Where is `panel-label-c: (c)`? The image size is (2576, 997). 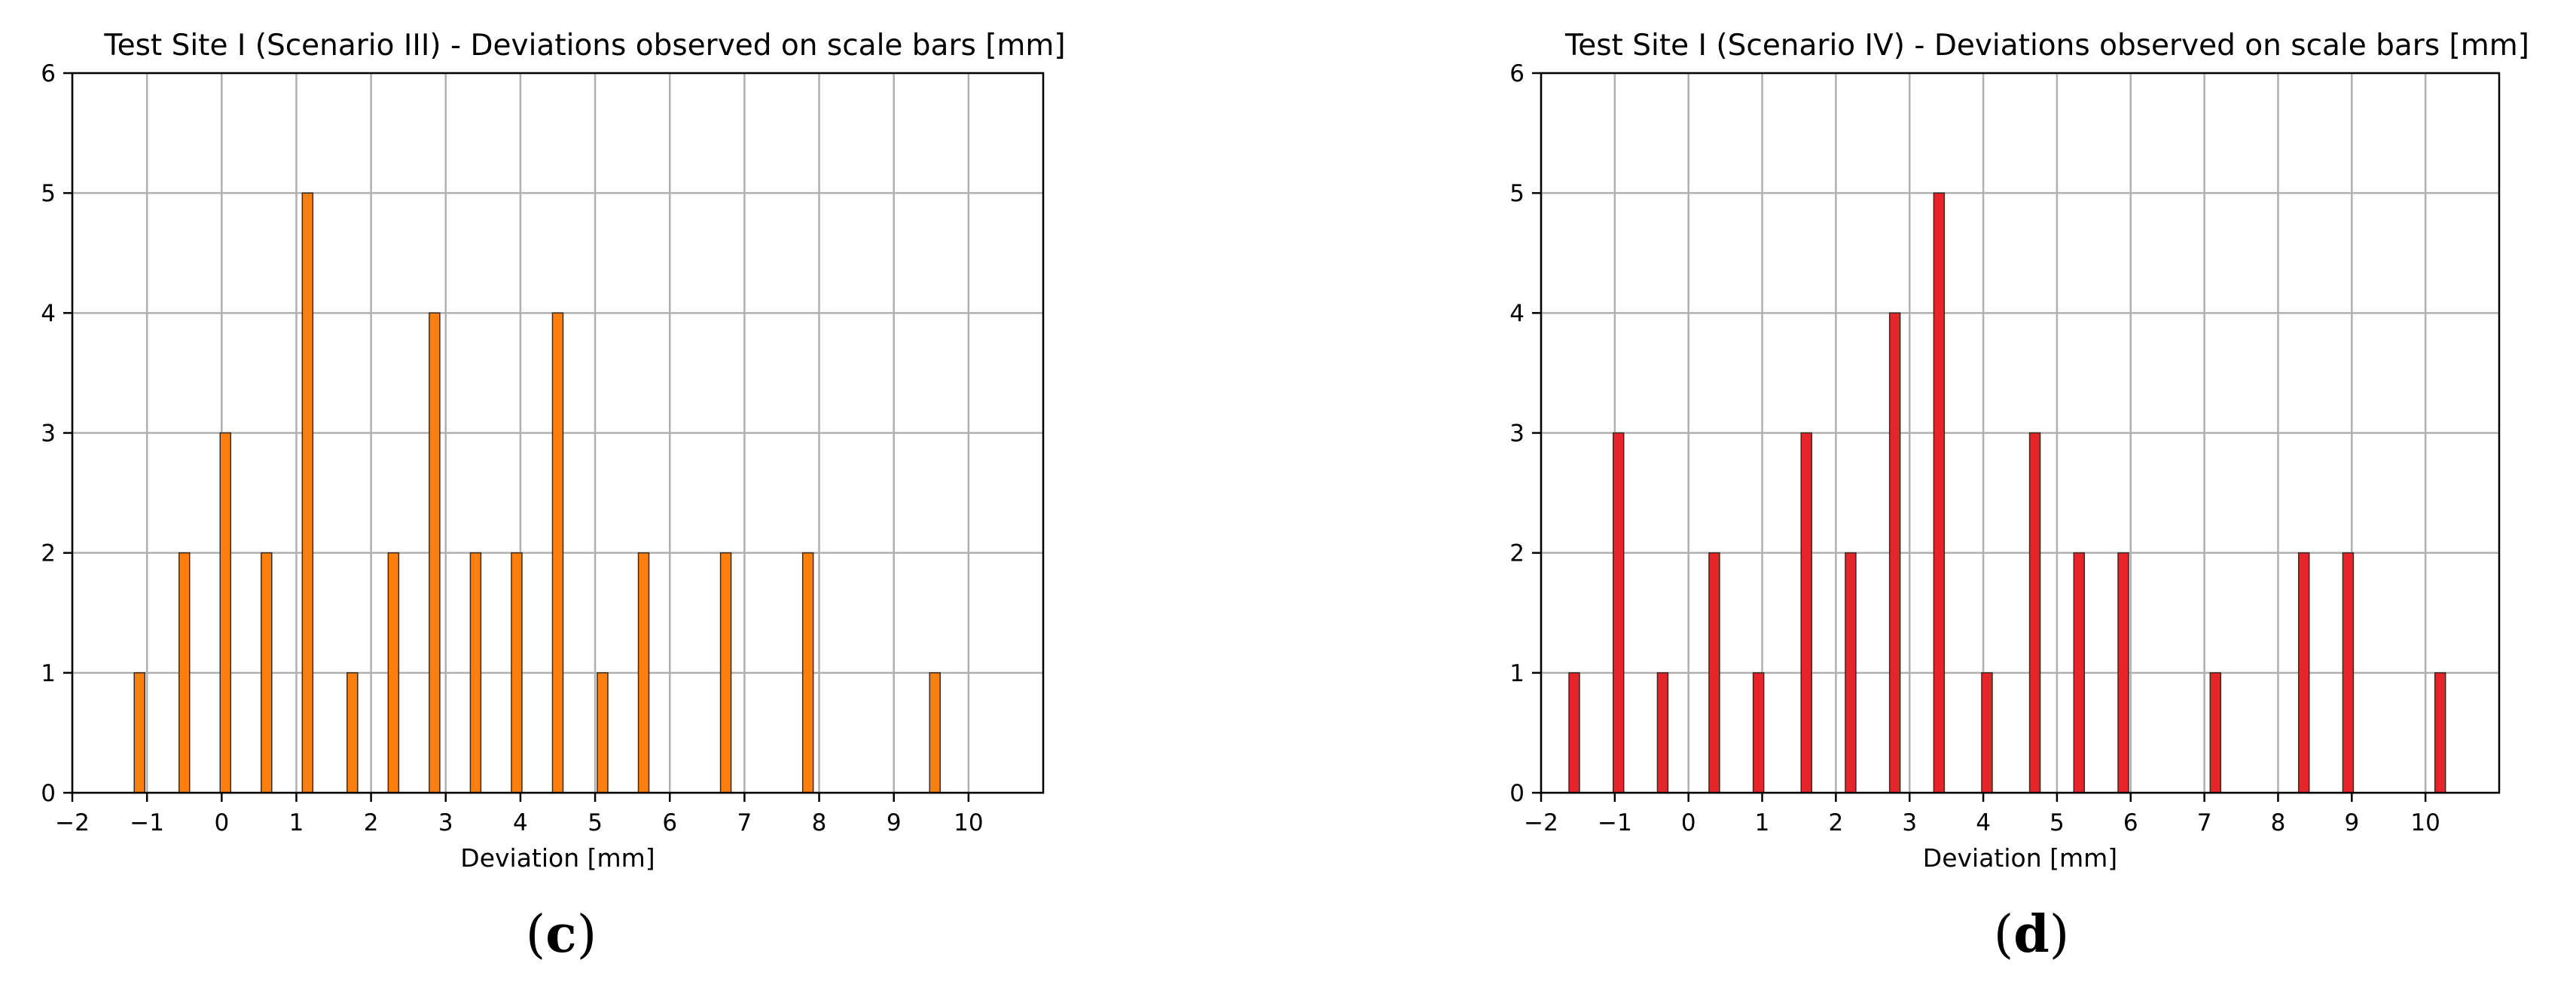
panel-label-c: (c) is located at coordinates (561, 935).